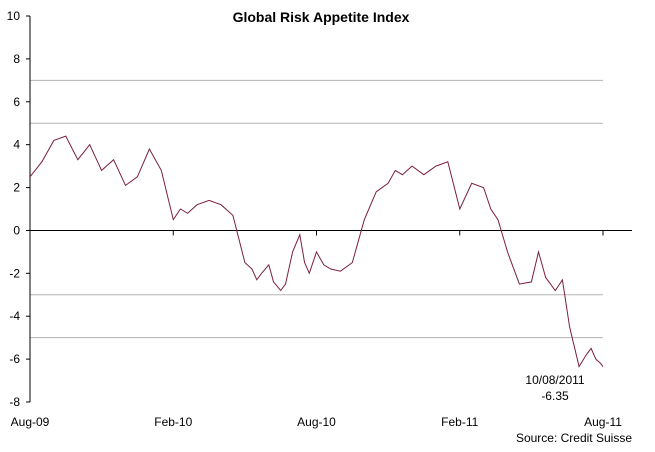 The image size is (655, 452). I want to click on x-tick-label: Aug-09, so click(30, 422).